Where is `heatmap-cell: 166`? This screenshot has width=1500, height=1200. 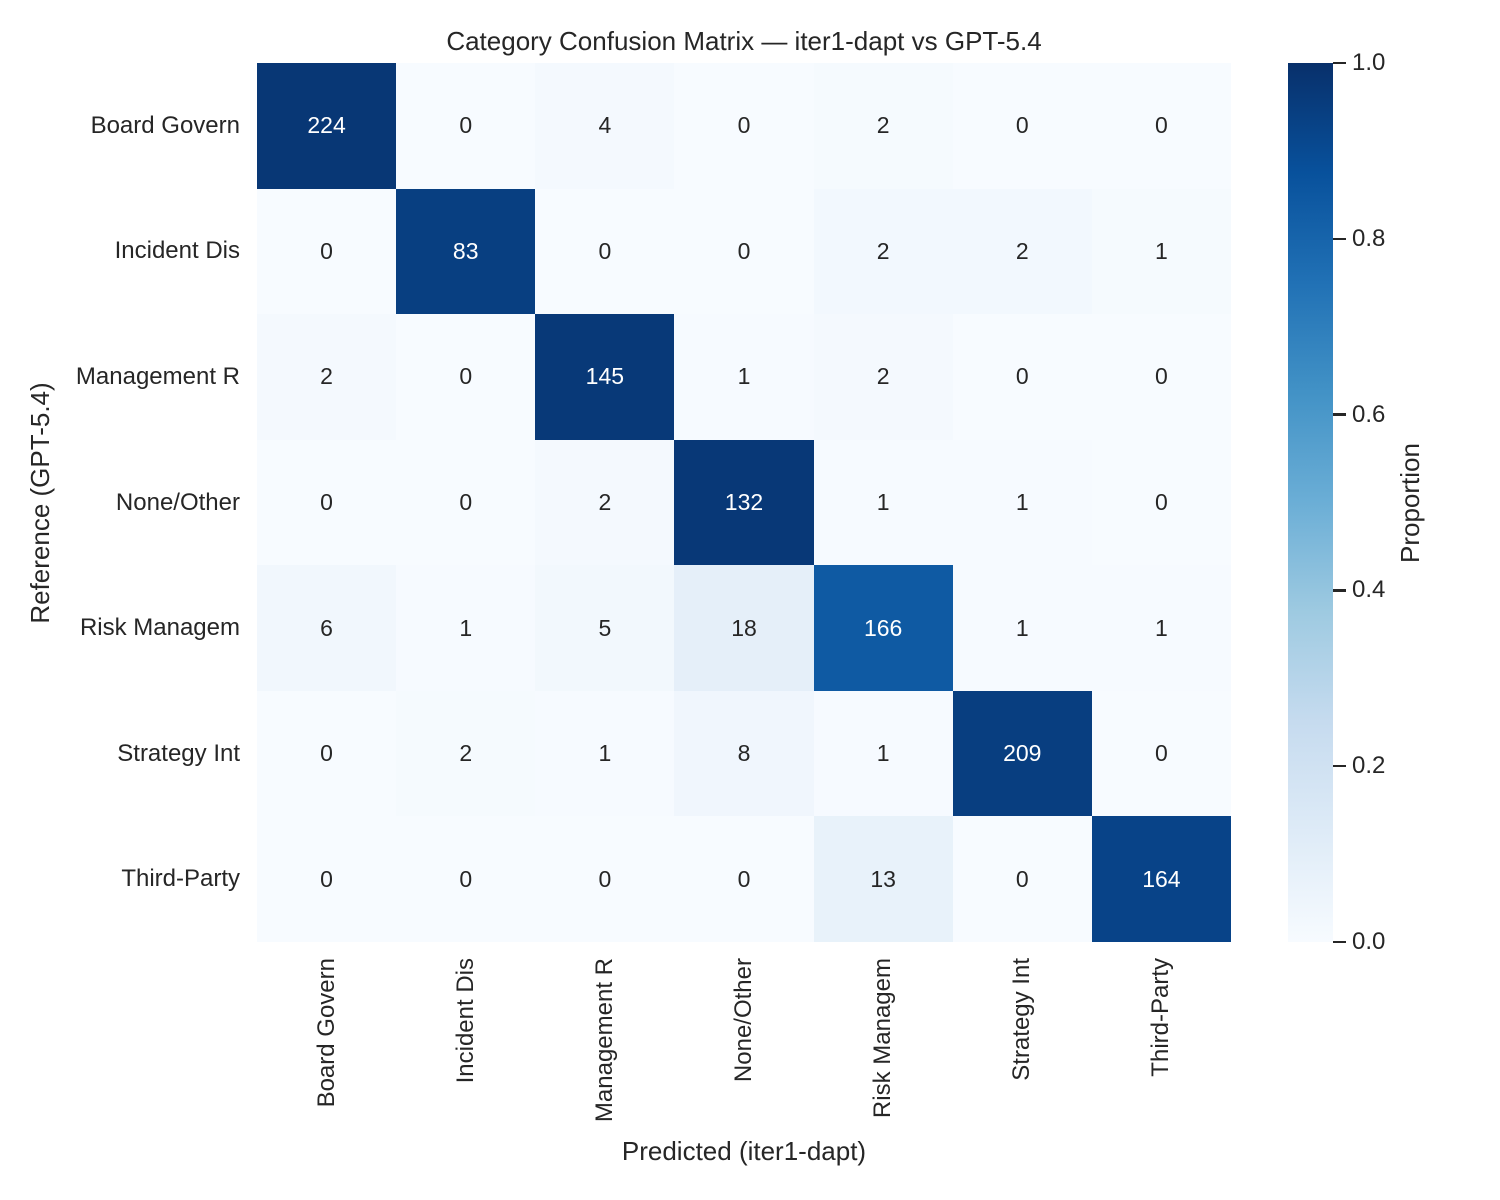
heatmap-cell: 166 is located at coordinates (883, 628).